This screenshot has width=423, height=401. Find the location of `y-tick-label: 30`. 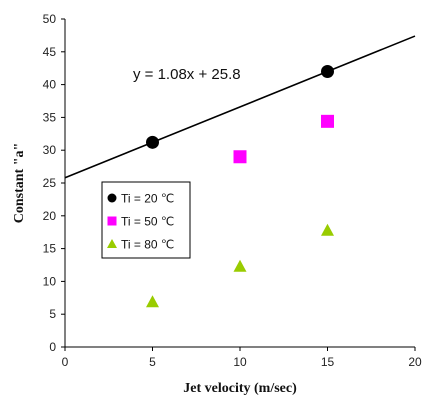

y-tick-label: 30 is located at coordinates (50, 150).